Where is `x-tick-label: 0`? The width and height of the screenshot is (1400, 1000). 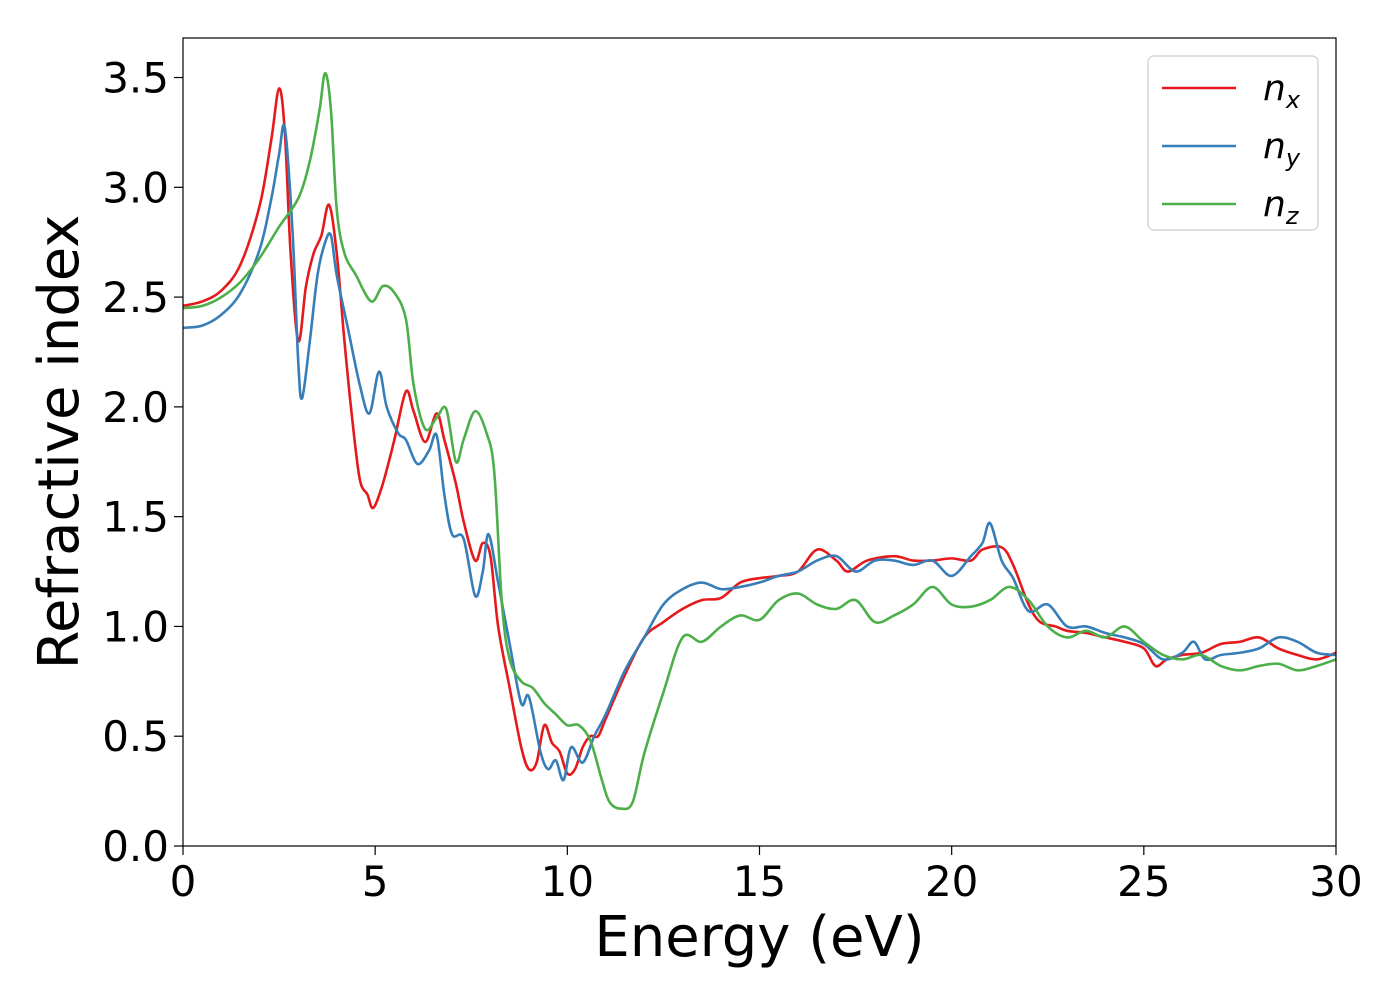 x-tick-label: 0 is located at coordinates (183, 881).